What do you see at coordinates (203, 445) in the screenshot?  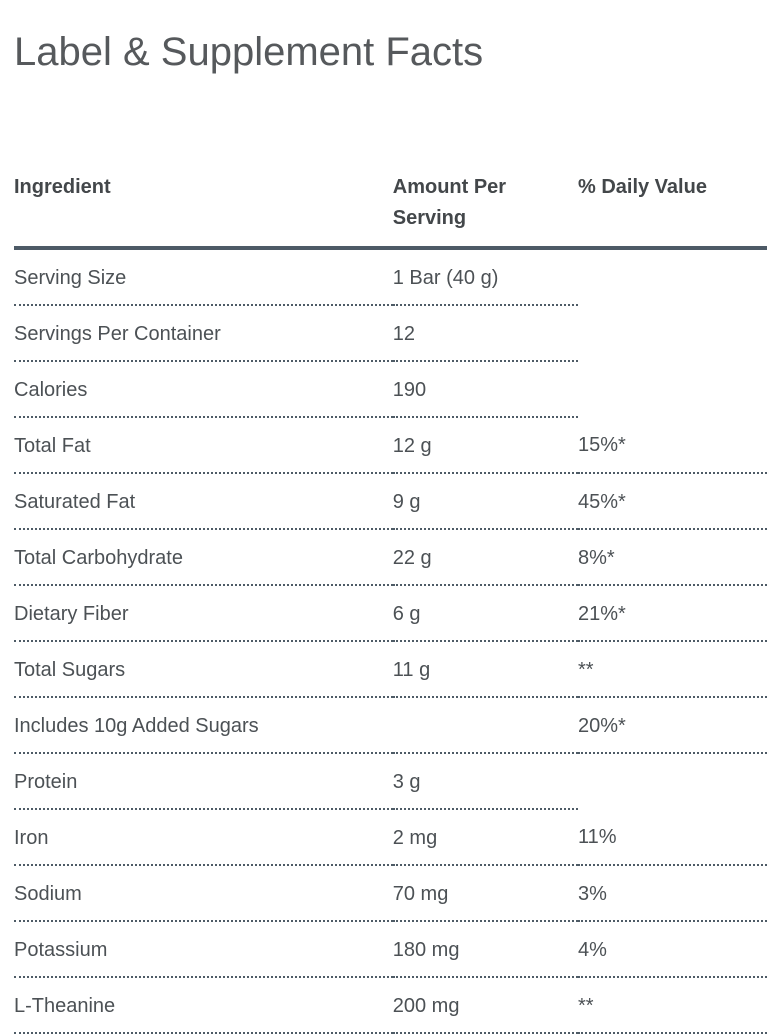 I see `ingredient-cell: Total Fat` at bounding box center [203, 445].